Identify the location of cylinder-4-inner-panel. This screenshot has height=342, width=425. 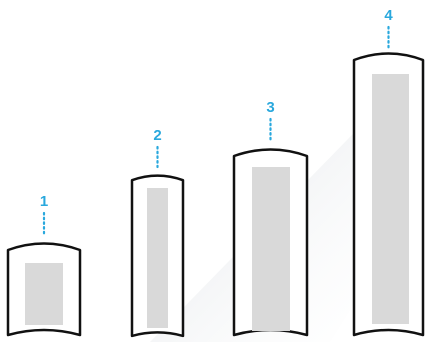
(390, 199).